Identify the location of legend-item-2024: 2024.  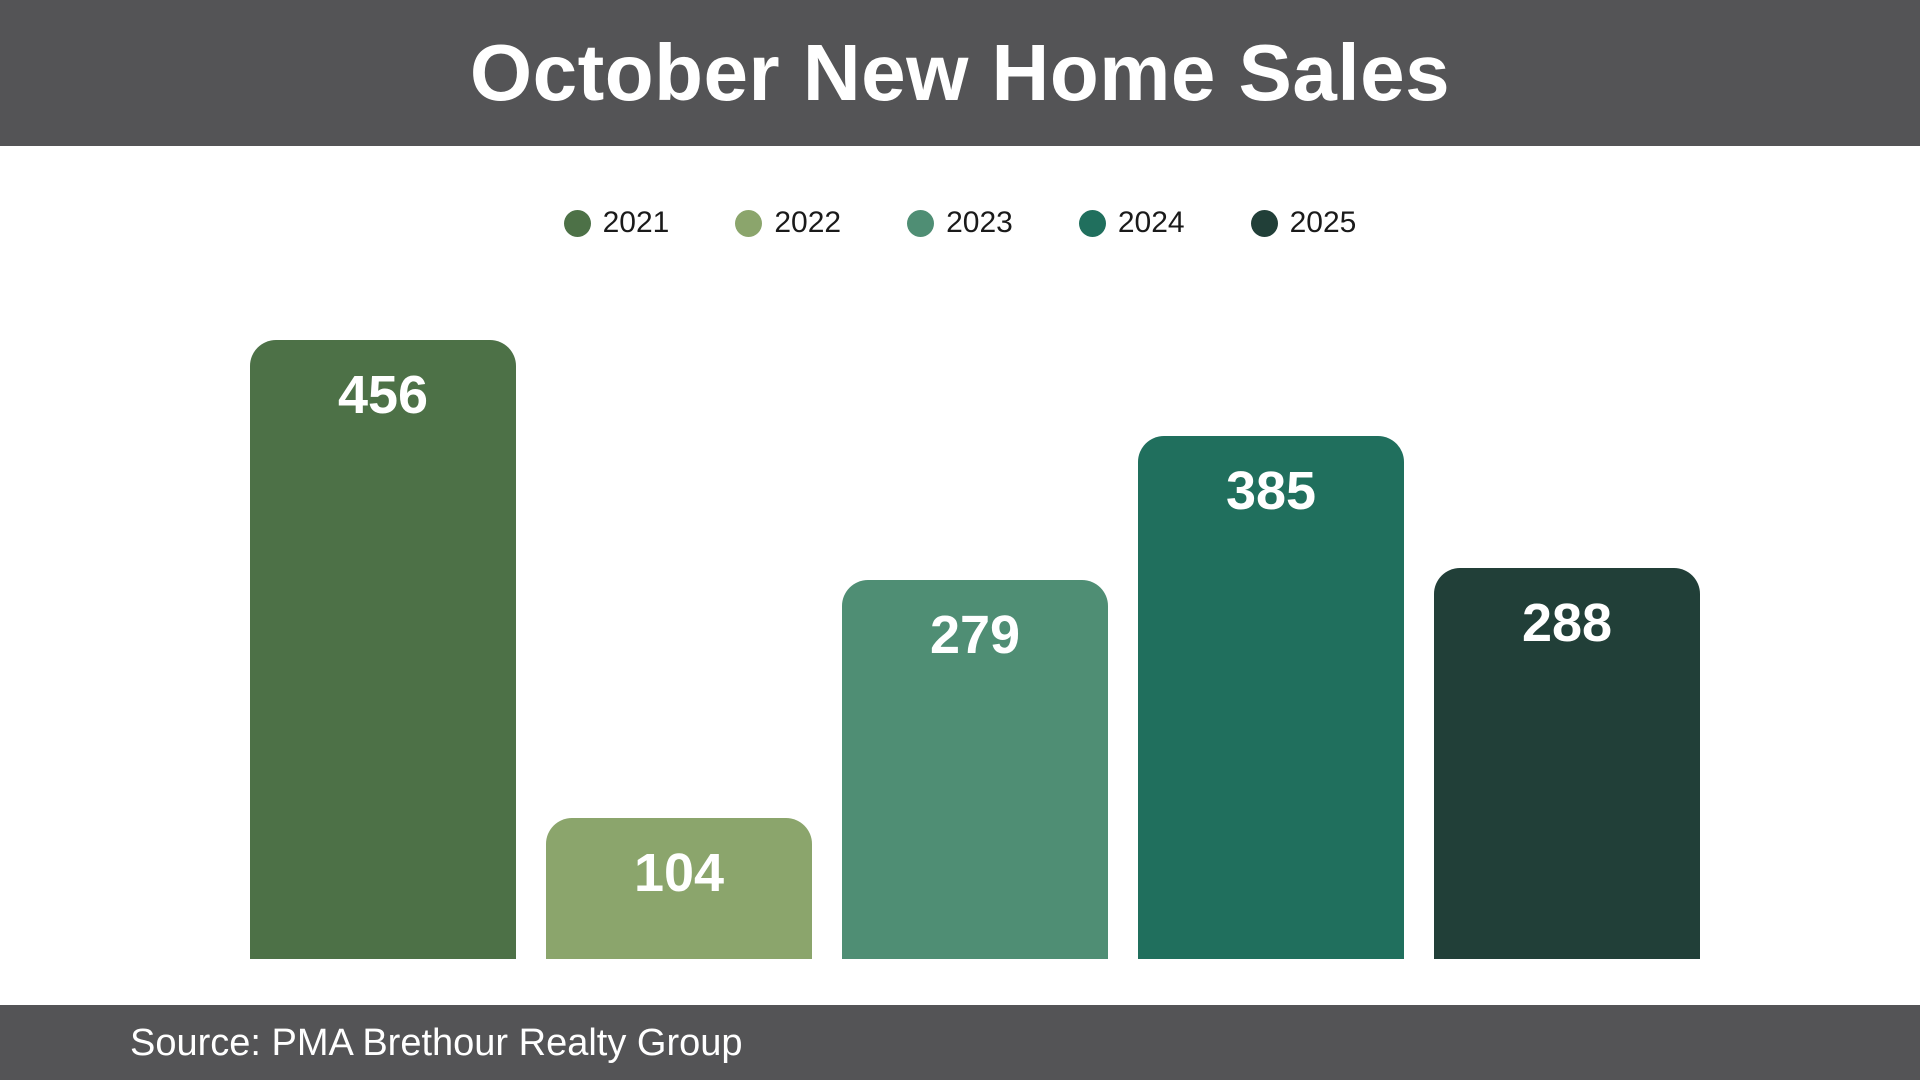
(1131, 222).